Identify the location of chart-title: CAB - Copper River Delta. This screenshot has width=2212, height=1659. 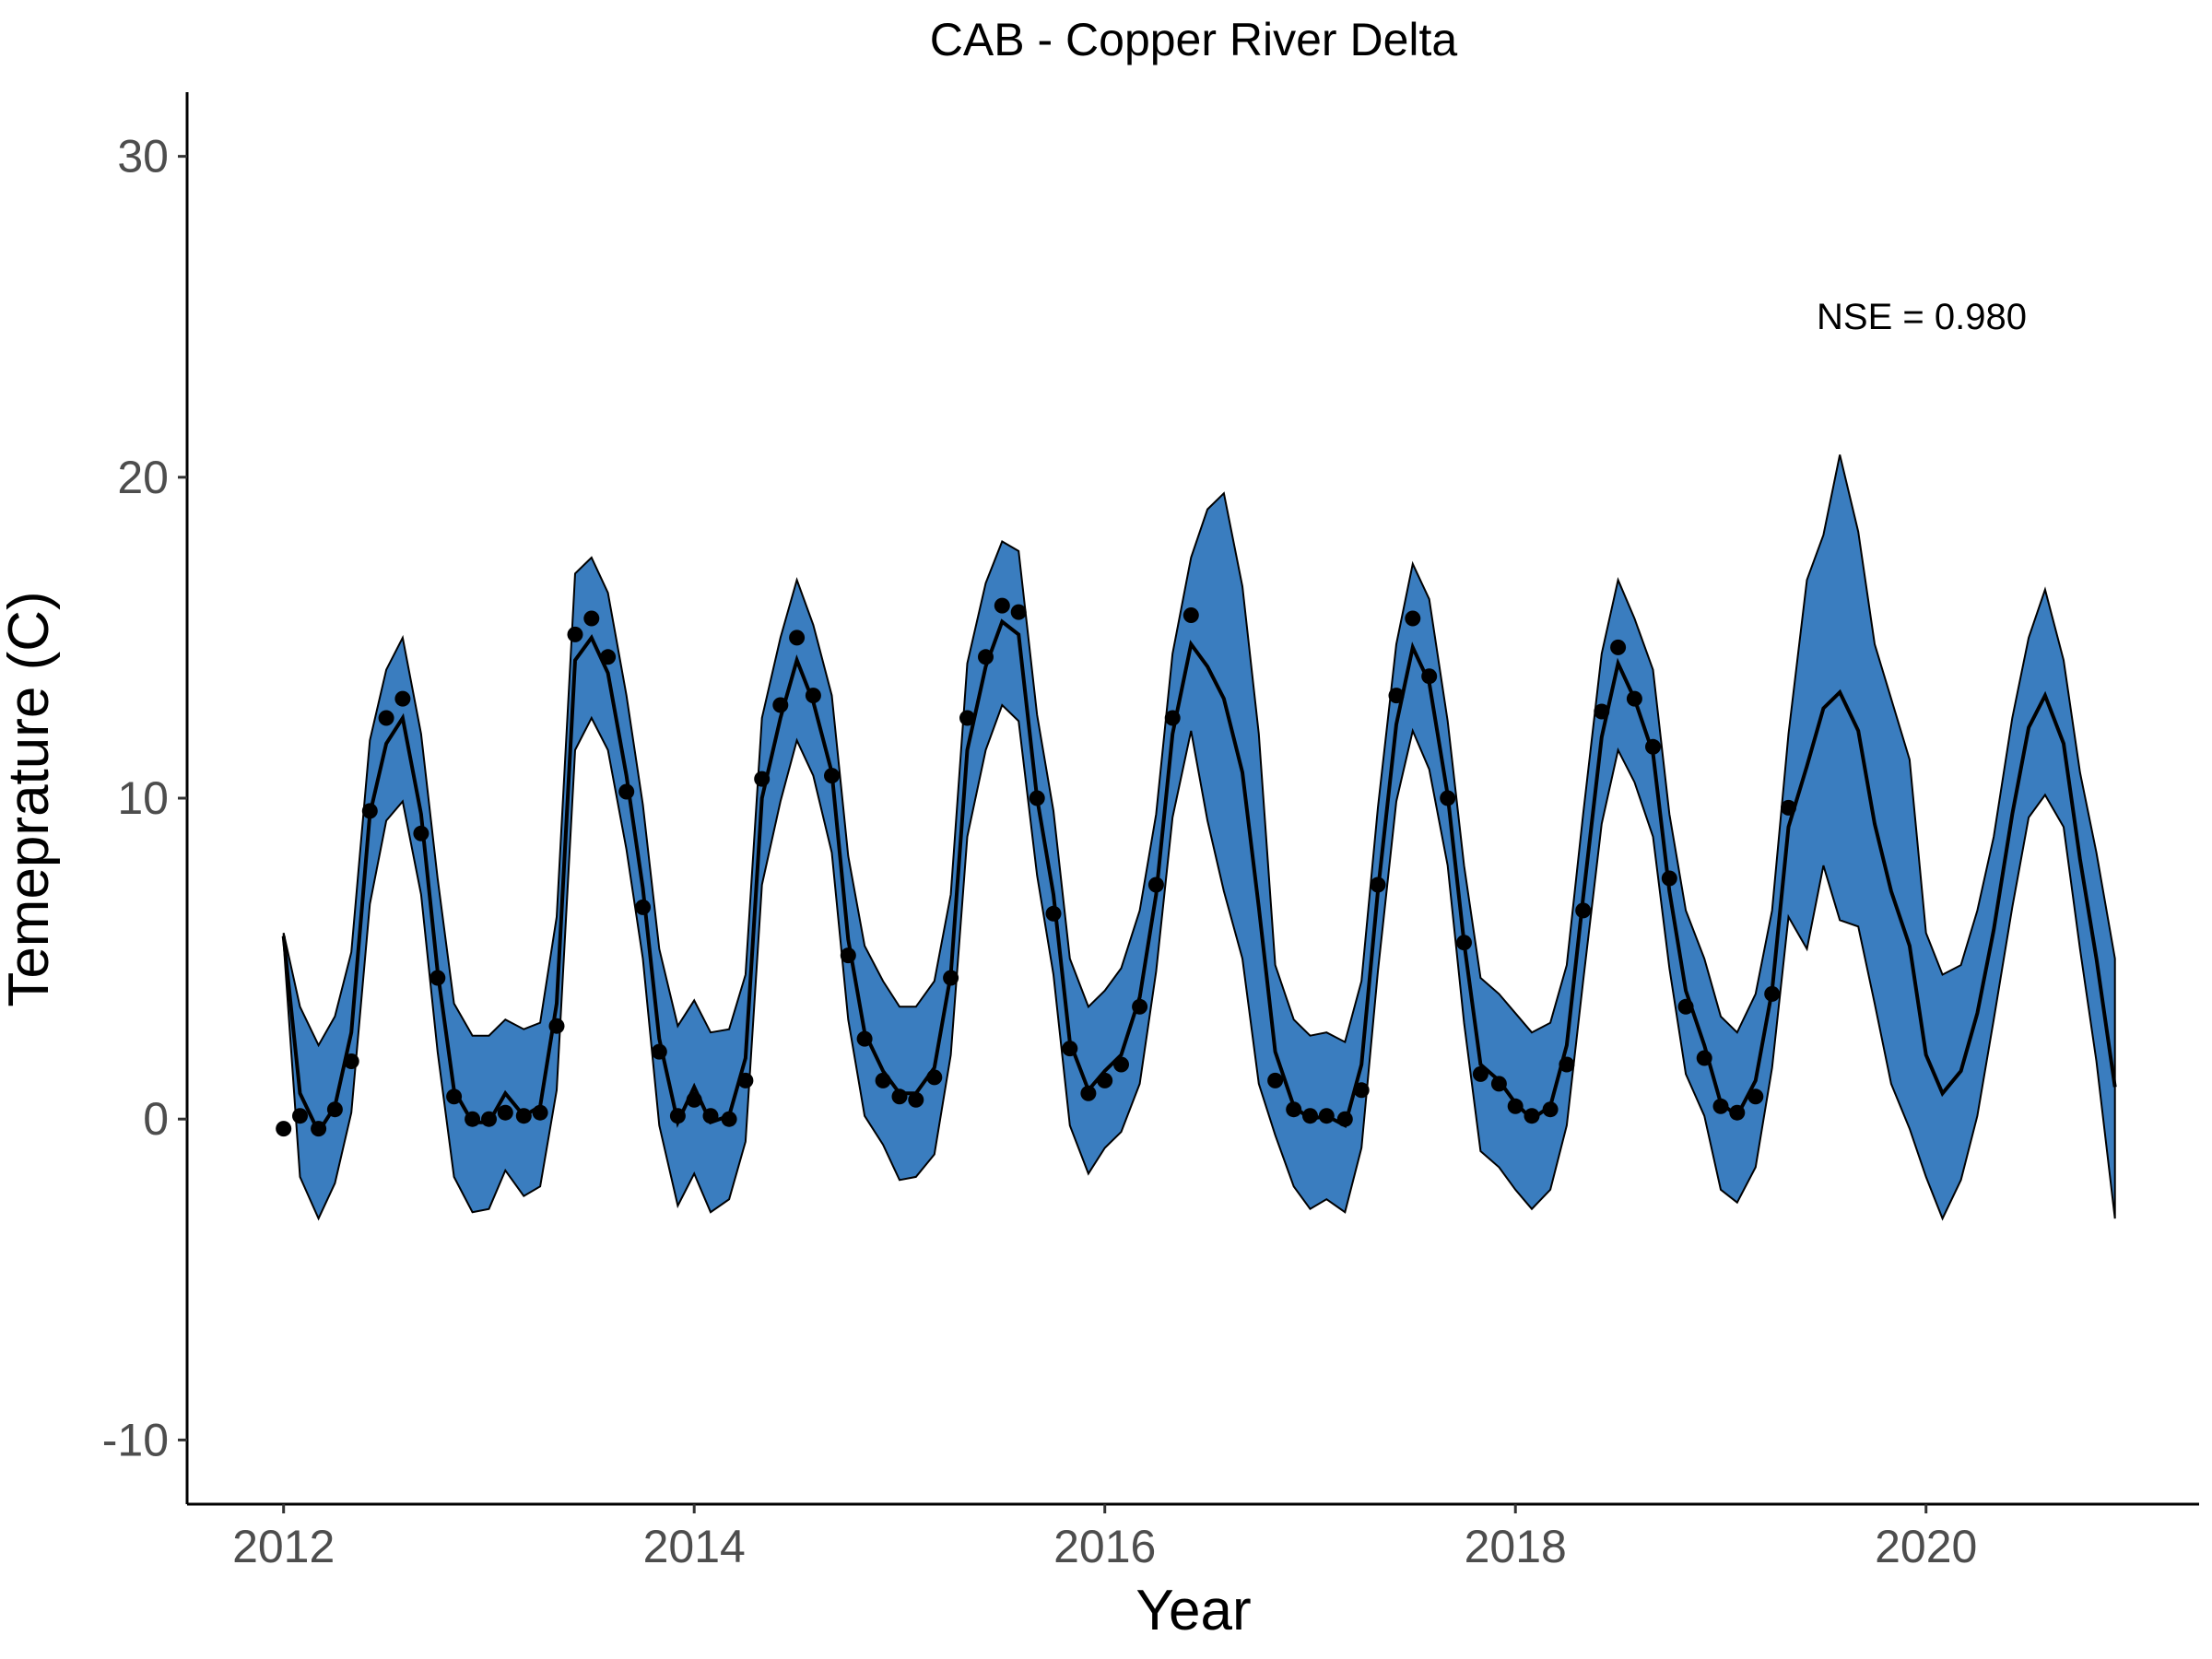
(1194, 39).